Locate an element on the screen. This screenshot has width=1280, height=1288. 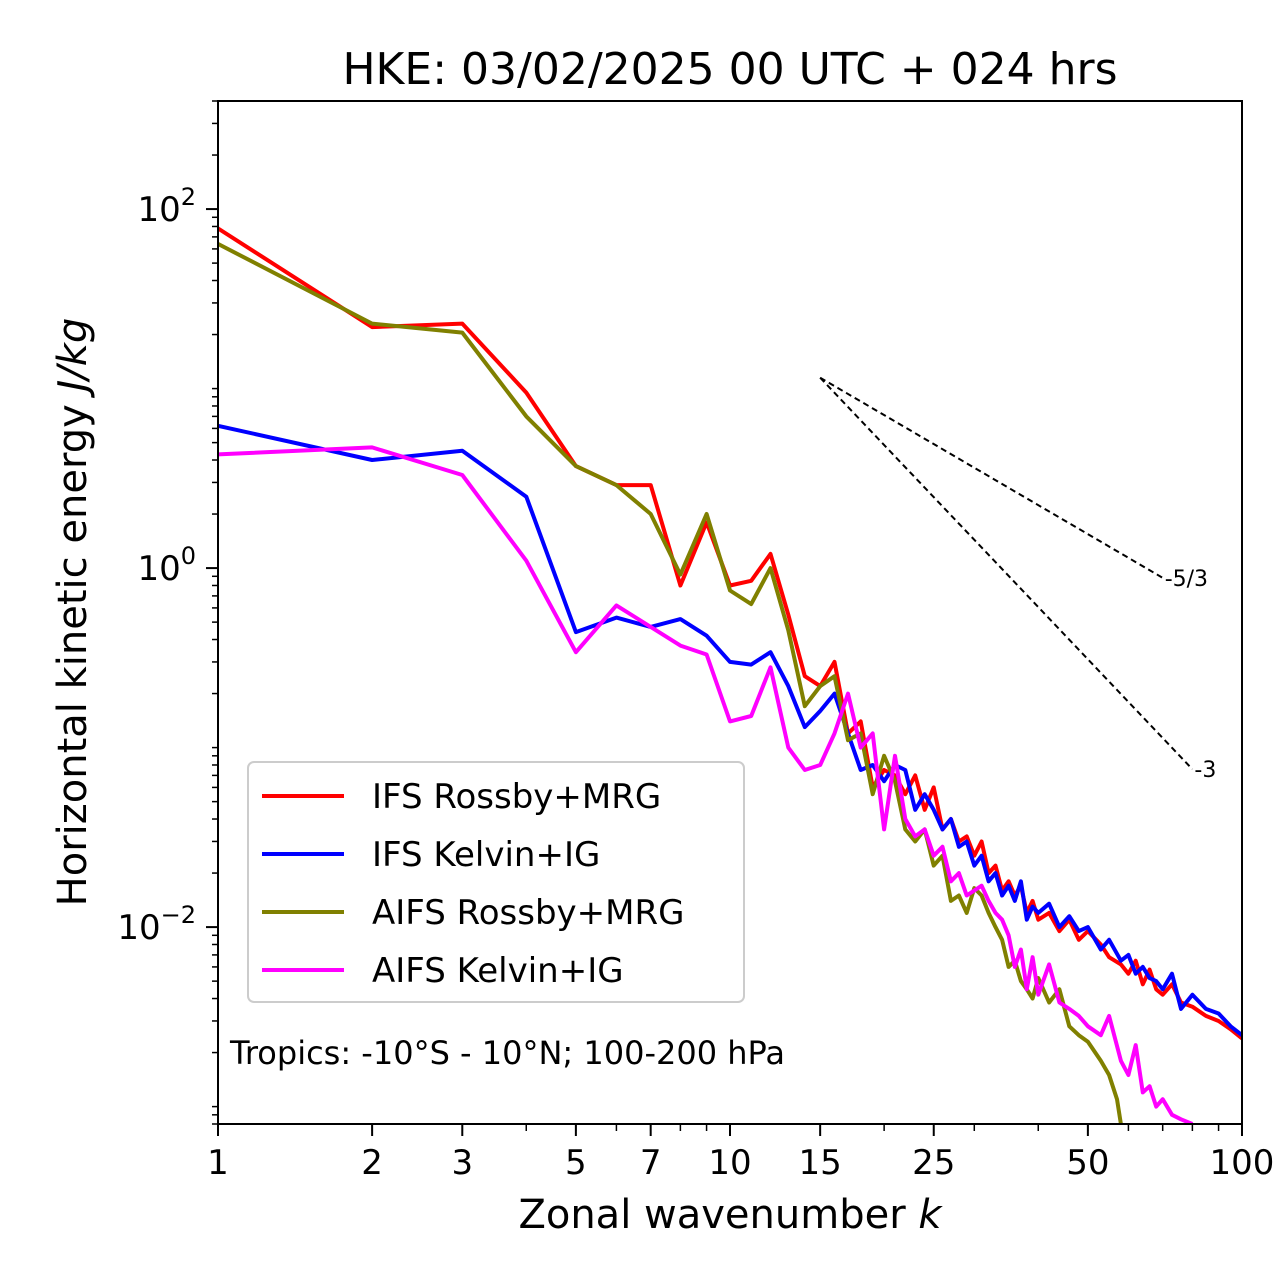
x-tick-label: 15 is located at coordinates (820, 1163).